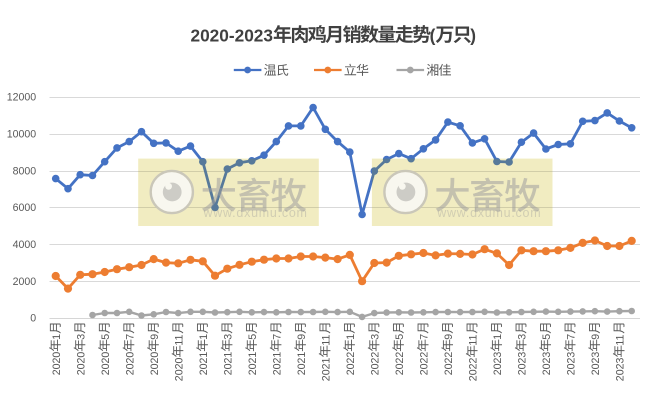 This screenshot has width=658, height=406. What do you see at coordinates (33, 319) in the screenshot?
I see `svg-text: 0` at bounding box center [33, 319].